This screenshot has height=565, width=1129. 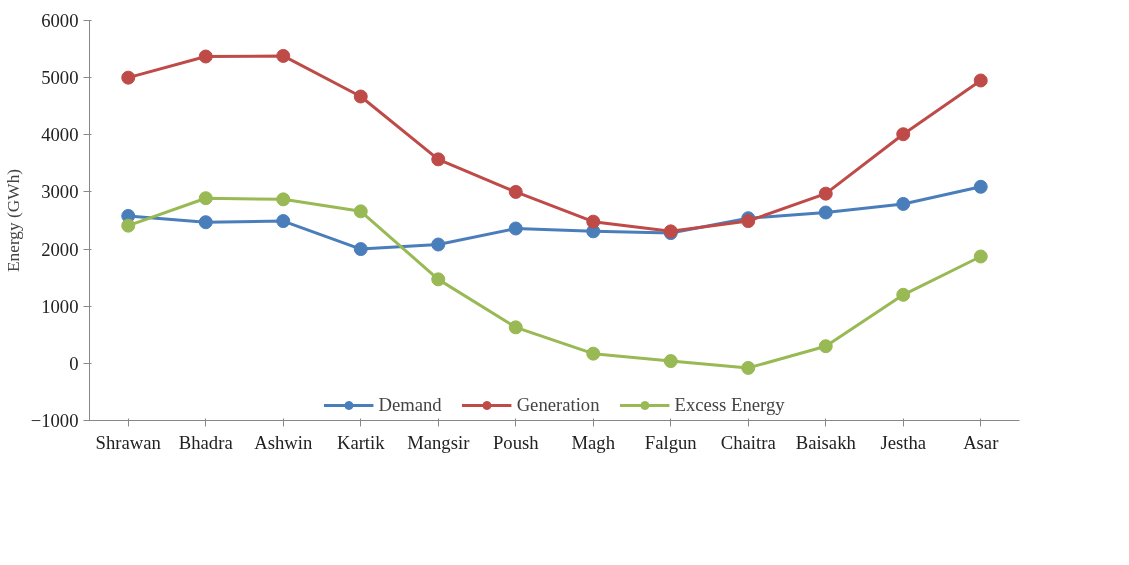 What do you see at coordinates (981, 442) in the screenshot?
I see `x-tick-label: Asar` at bounding box center [981, 442].